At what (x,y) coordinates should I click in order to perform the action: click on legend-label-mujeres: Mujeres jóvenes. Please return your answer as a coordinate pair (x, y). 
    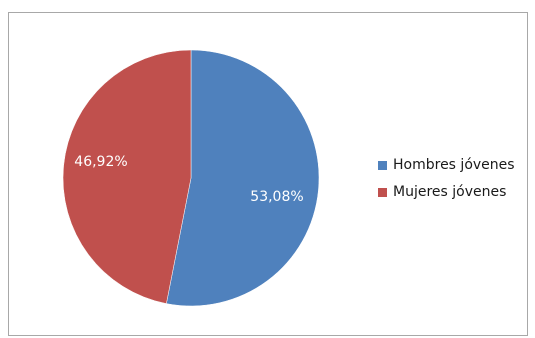
    Looking at the image, I should click on (450, 192).